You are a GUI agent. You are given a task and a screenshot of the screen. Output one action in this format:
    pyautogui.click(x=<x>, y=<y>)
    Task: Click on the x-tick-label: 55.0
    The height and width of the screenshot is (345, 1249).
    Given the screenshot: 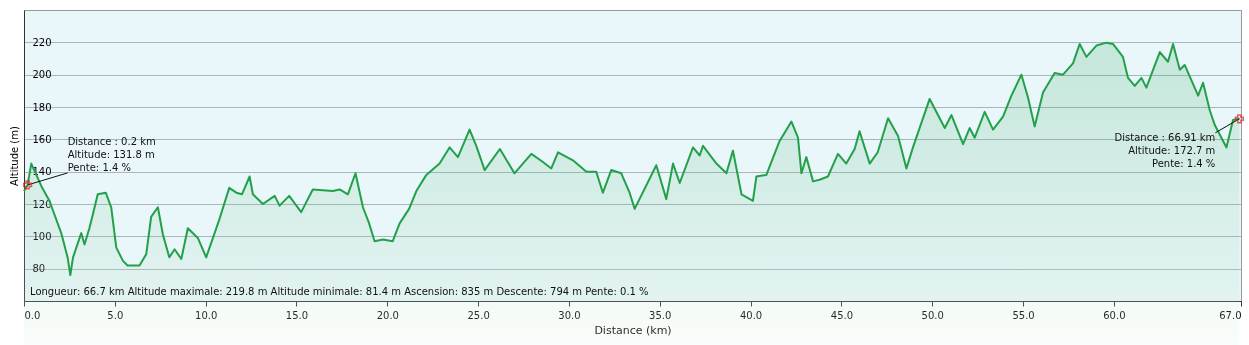 What is the action you would take?
    pyautogui.click(x=1023, y=315)
    